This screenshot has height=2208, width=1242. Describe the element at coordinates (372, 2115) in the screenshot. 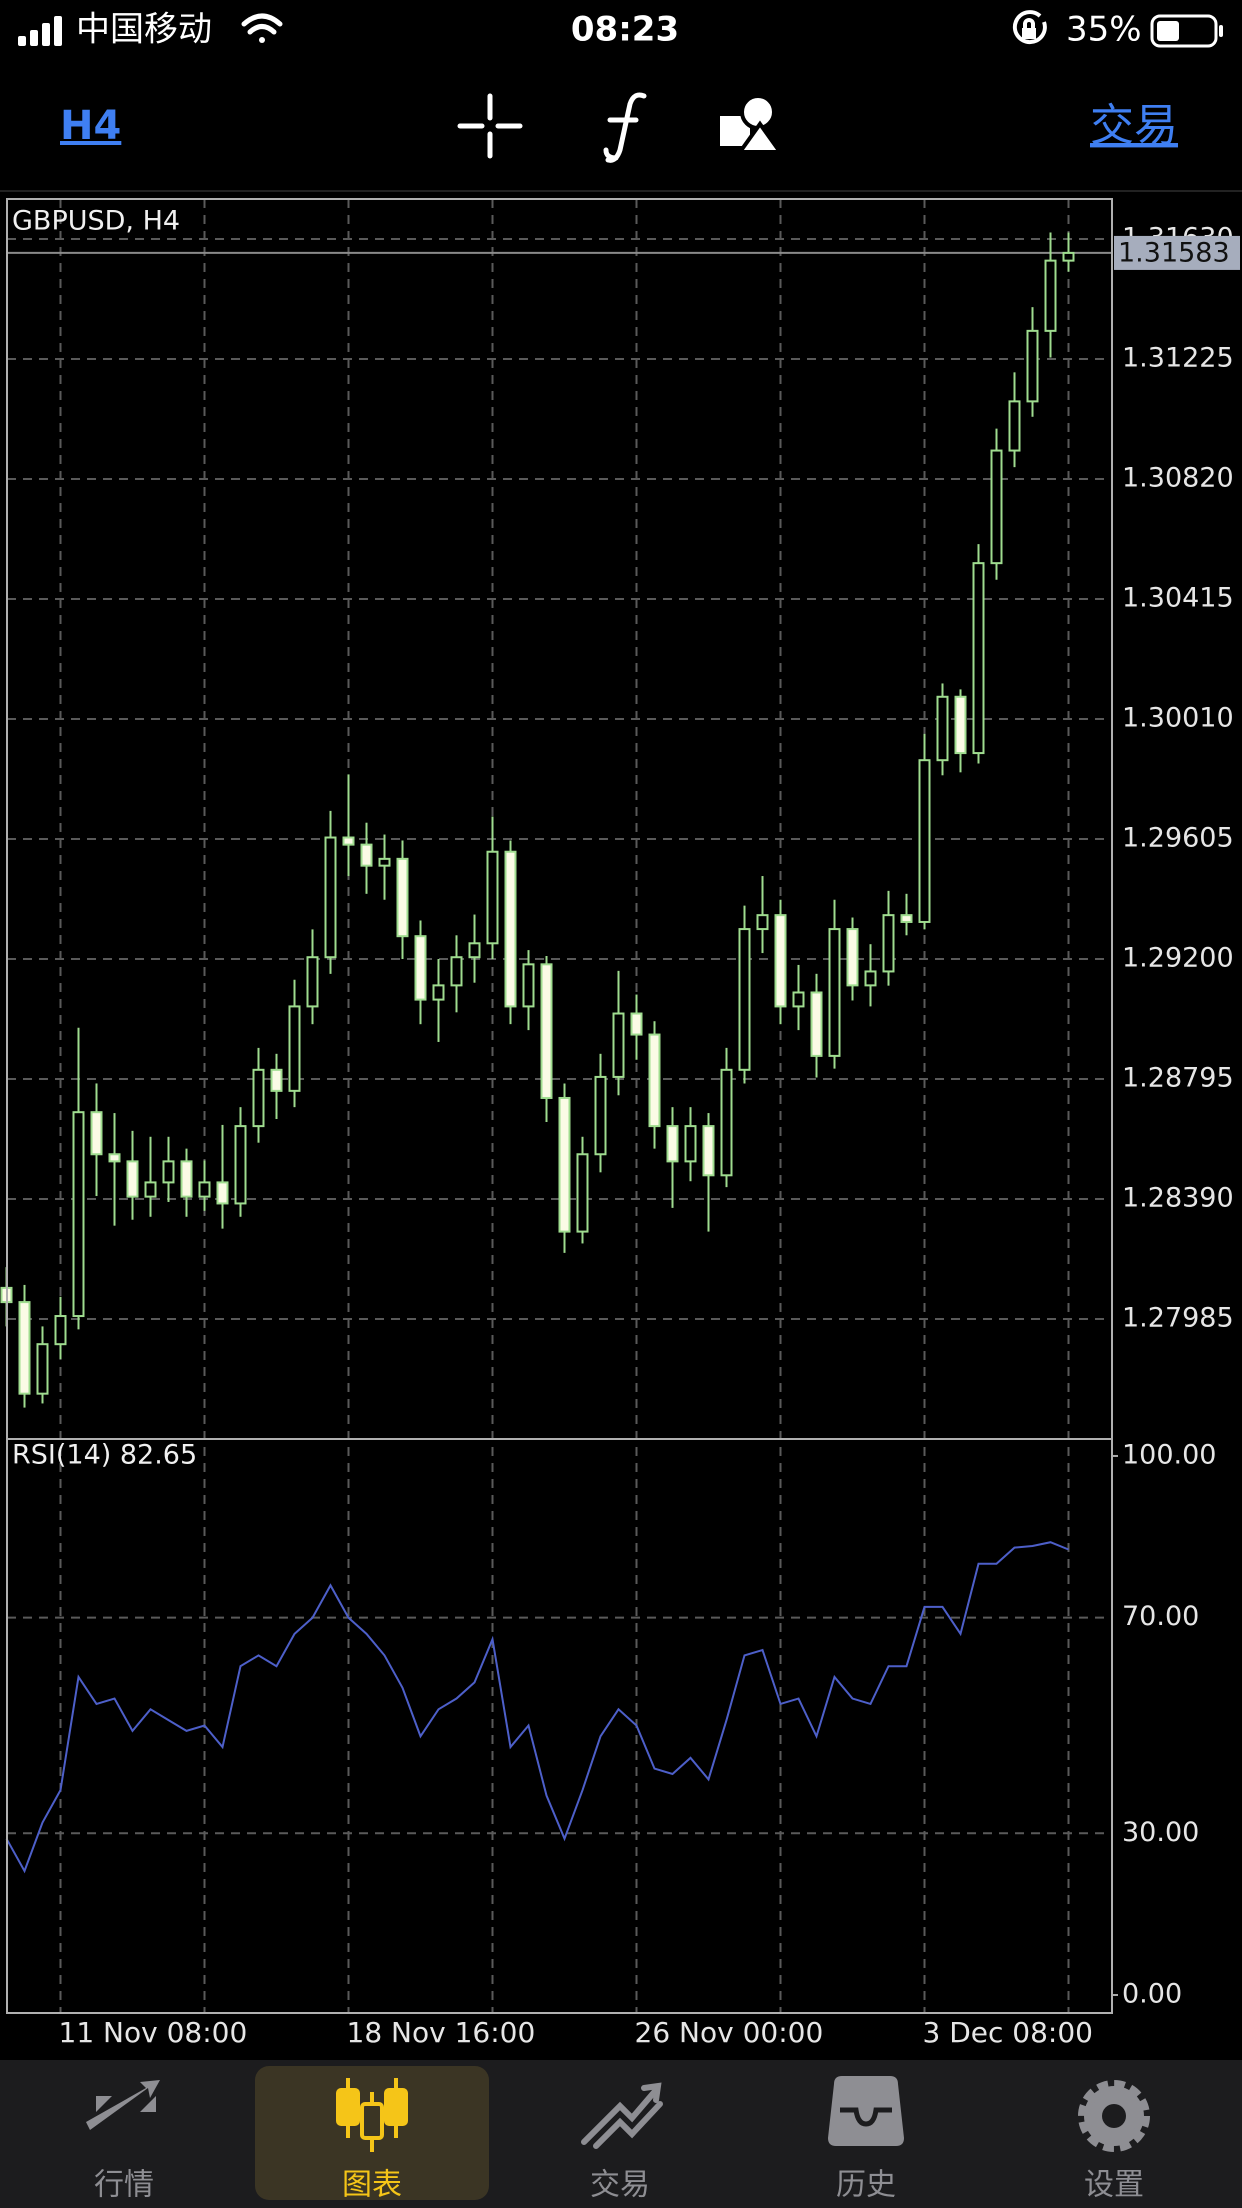

I see `chart-icon` at that location.